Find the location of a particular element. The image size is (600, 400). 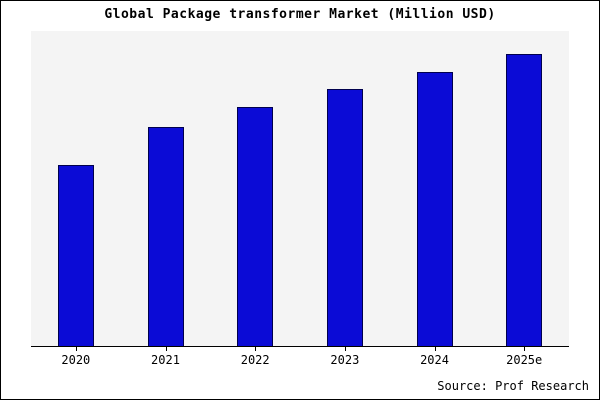

bar-slot-2021 is located at coordinates (166, 188).